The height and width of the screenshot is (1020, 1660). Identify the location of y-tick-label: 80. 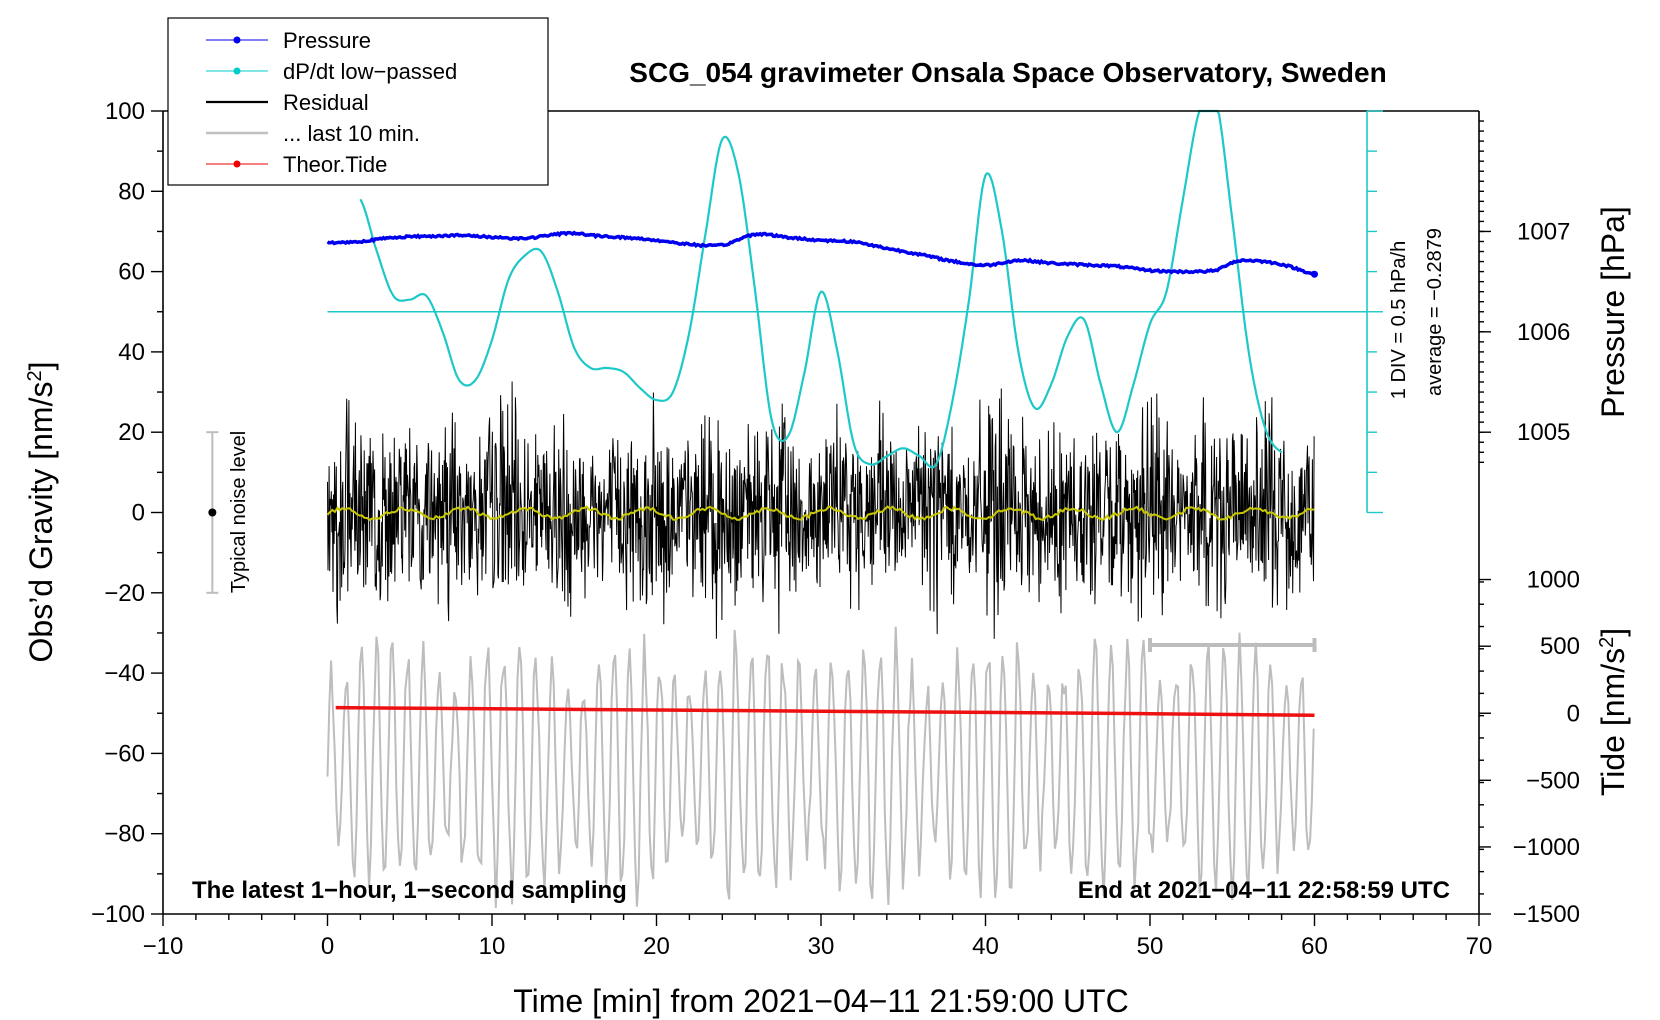
(131, 191).